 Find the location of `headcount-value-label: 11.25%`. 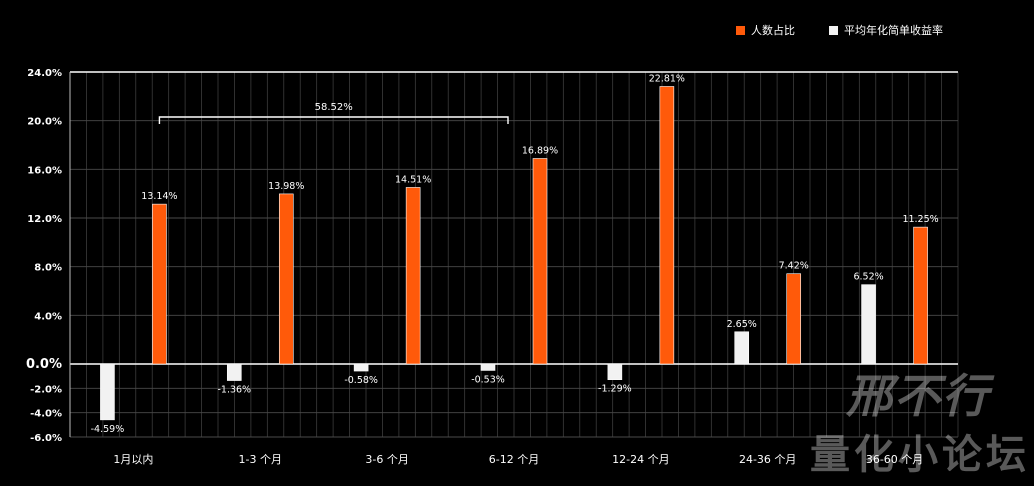

headcount-value-label: 11.25% is located at coordinates (920, 219).